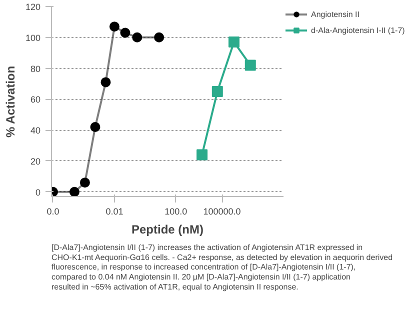  What do you see at coordinates (53, 211) in the screenshot?
I see `x-tick-label: 0.0` at bounding box center [53, 211].